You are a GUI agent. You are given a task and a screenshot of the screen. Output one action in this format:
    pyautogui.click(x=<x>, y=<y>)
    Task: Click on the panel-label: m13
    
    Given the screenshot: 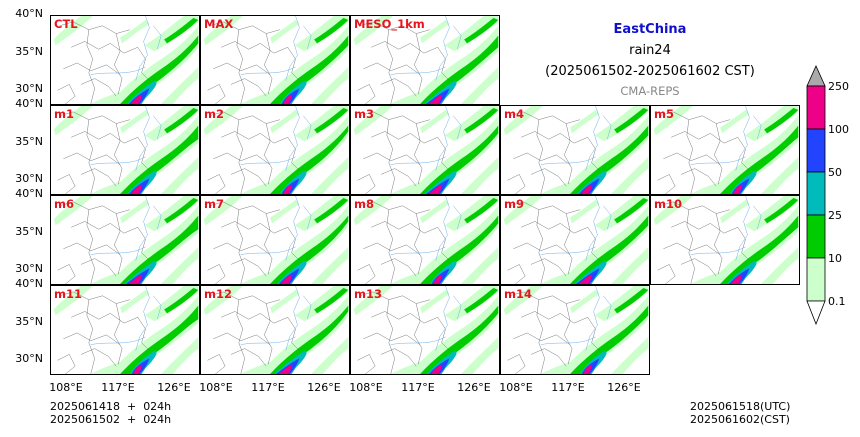 What is the action you would take?
    pyautogui.click(x=368, y=294)
    